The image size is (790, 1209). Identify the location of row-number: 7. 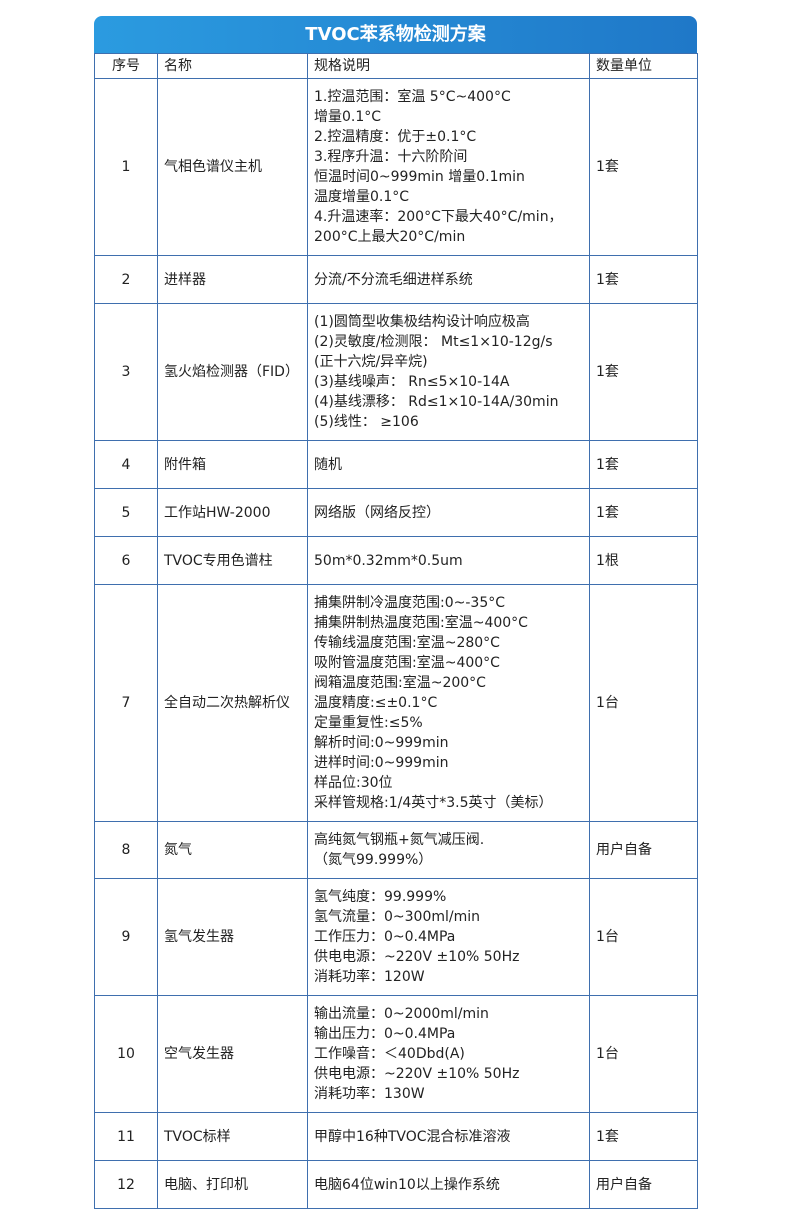
(126, 703).